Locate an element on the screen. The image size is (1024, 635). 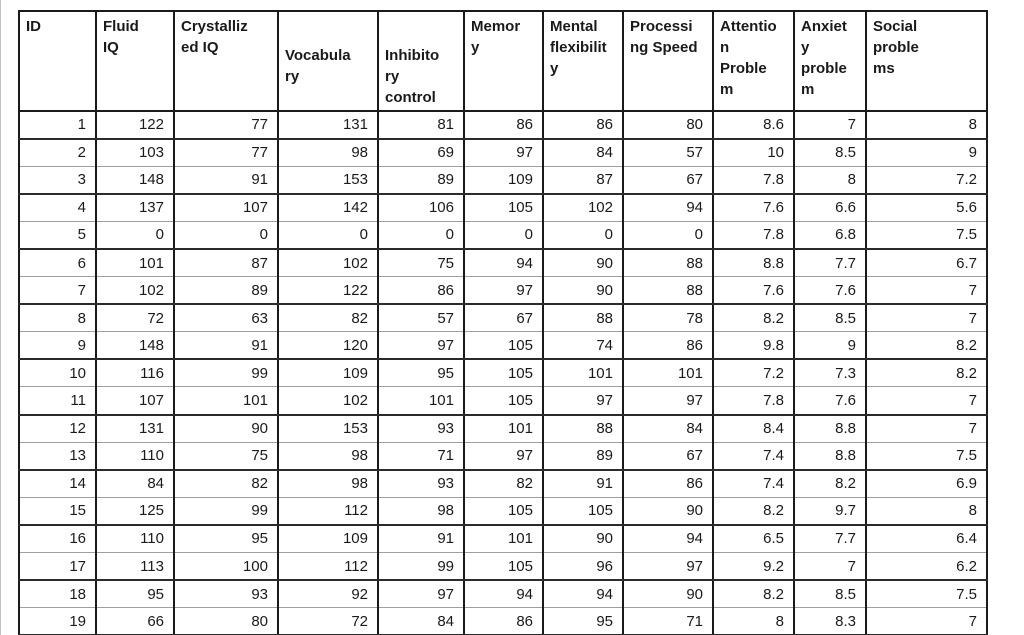
cell-vocabulary: 120 is located at coordinates (328, 346).